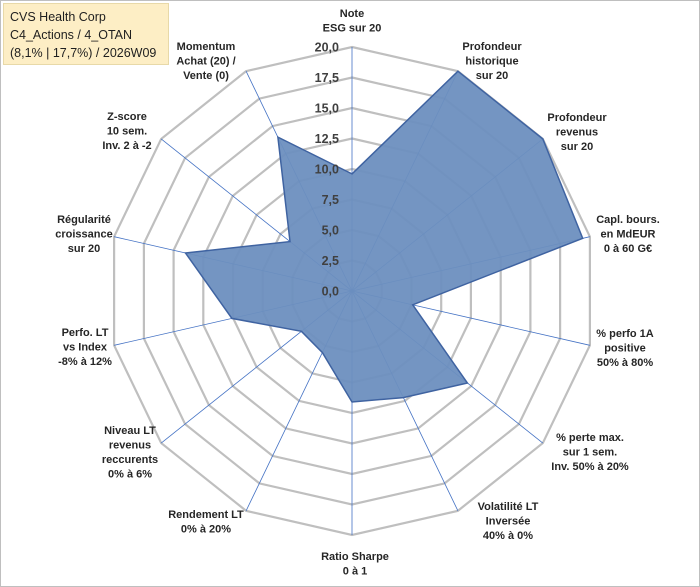 The width and height of the screenshot is (700, 587). Describe the element at coordinates (330, 231) in the screenshot. I see `tick-label: 5,0` at that location.